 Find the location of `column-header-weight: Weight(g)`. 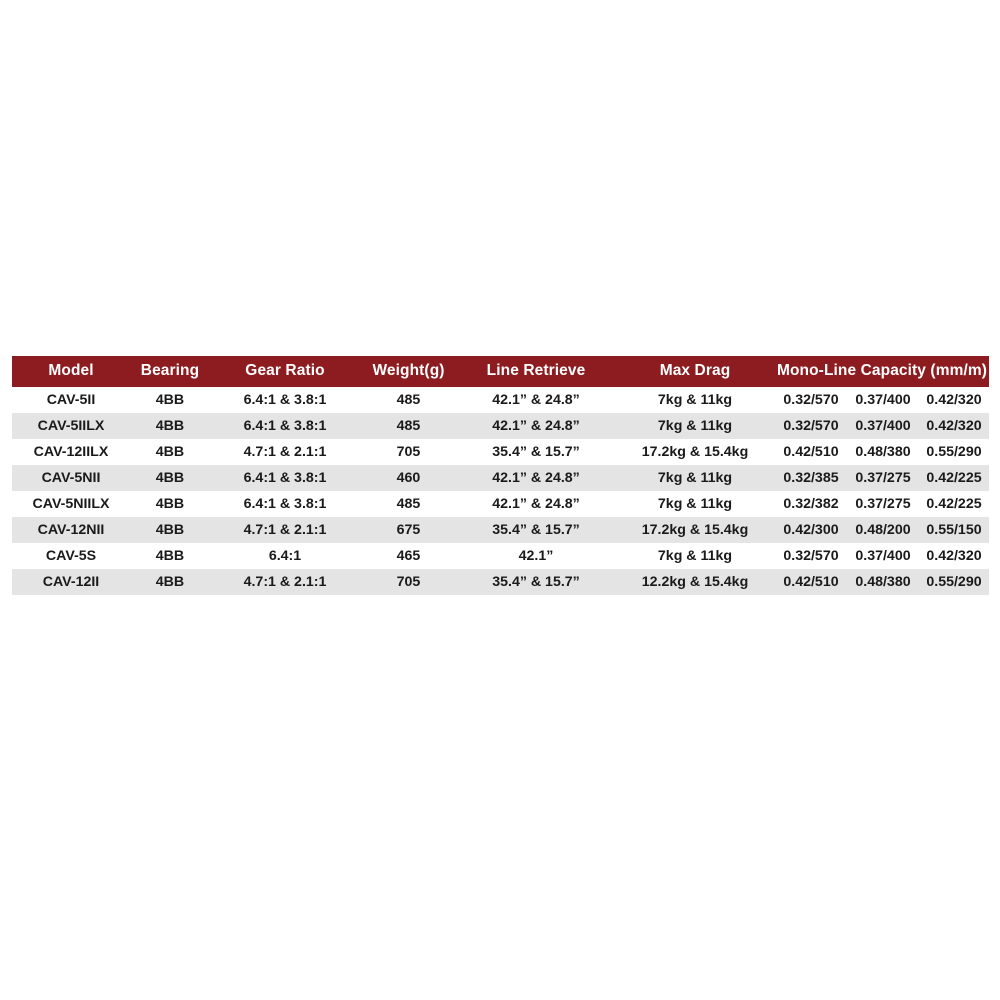

column-header-weight: Weight(g) is located at coordinates (408, 370).